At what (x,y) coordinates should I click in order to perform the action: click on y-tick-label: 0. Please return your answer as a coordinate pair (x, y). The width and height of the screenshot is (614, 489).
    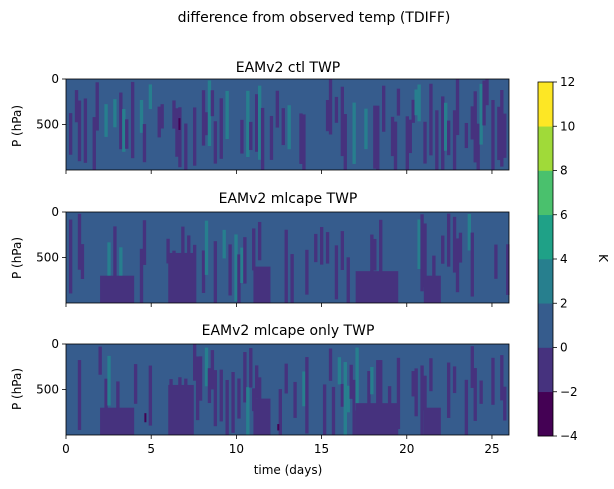
    Looking at the image, I should click on (55, 79).